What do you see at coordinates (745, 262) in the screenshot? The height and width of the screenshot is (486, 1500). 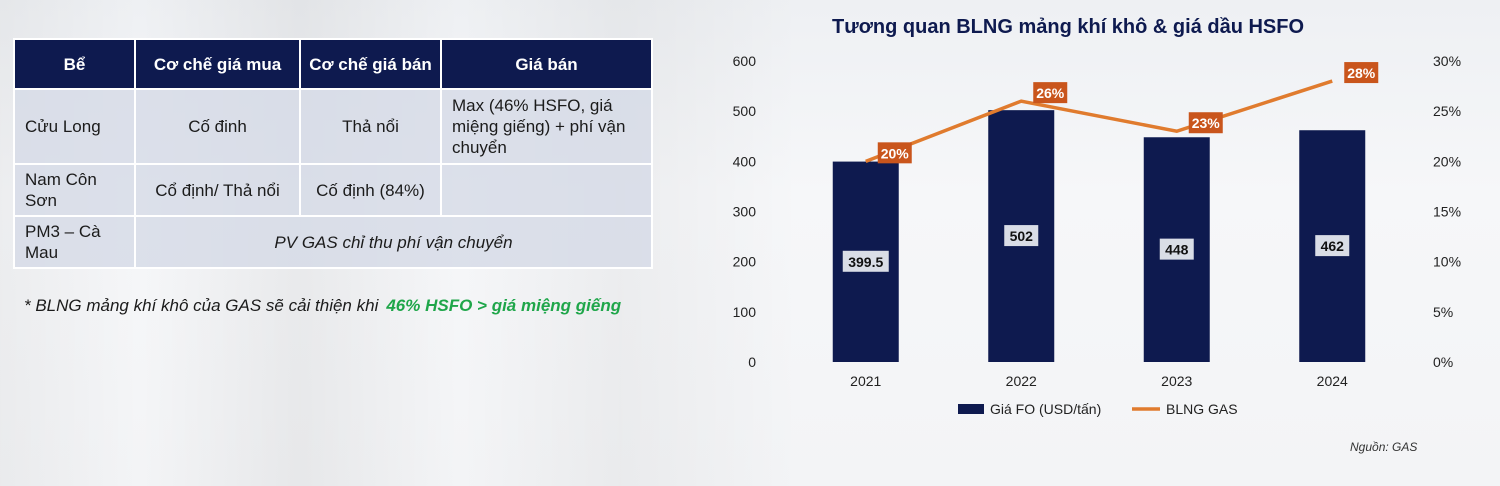 I see `left-tick-label: 200` at bounding box center [745, 262].